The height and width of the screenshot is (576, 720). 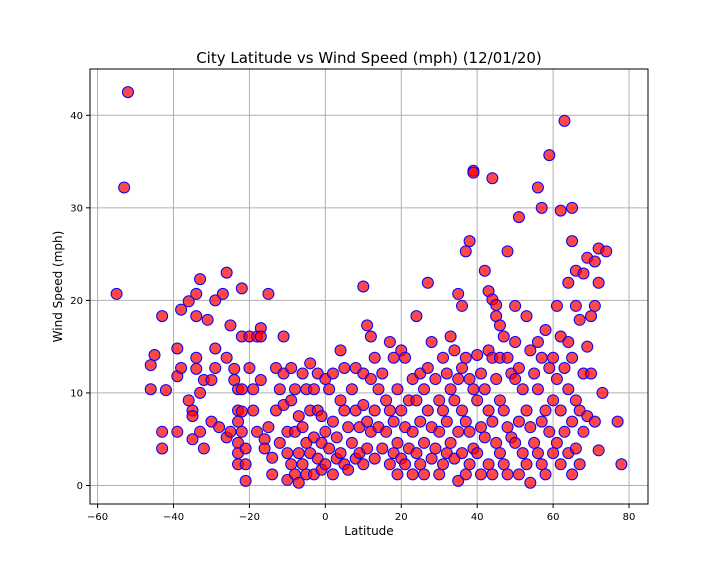 What do you see at coordinates (76, 116) in the screenshot?
I see `y-tick-label: 40` at bounding box center [76, 116].